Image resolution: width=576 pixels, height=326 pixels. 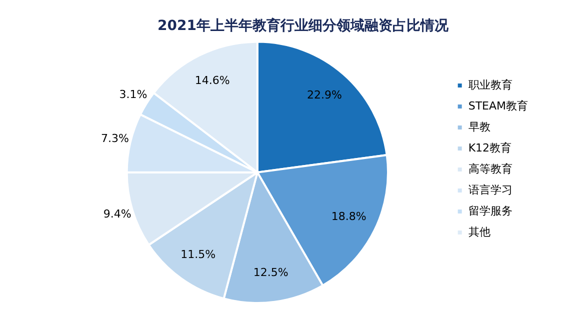 What do you see at coordinates (133, 94) in the screenshot?
I see `data-label: 3.1%` at bounding box center [133, 94].